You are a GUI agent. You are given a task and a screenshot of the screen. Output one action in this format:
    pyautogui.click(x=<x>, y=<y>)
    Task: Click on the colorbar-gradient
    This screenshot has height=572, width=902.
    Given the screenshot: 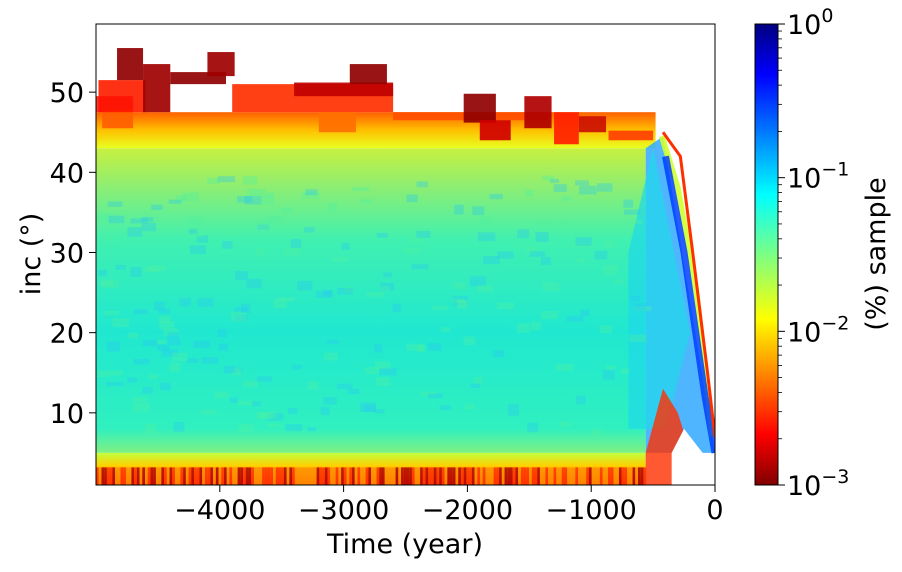 What is the action you would take?
    pyautogui.click(x=766, y=254)
    